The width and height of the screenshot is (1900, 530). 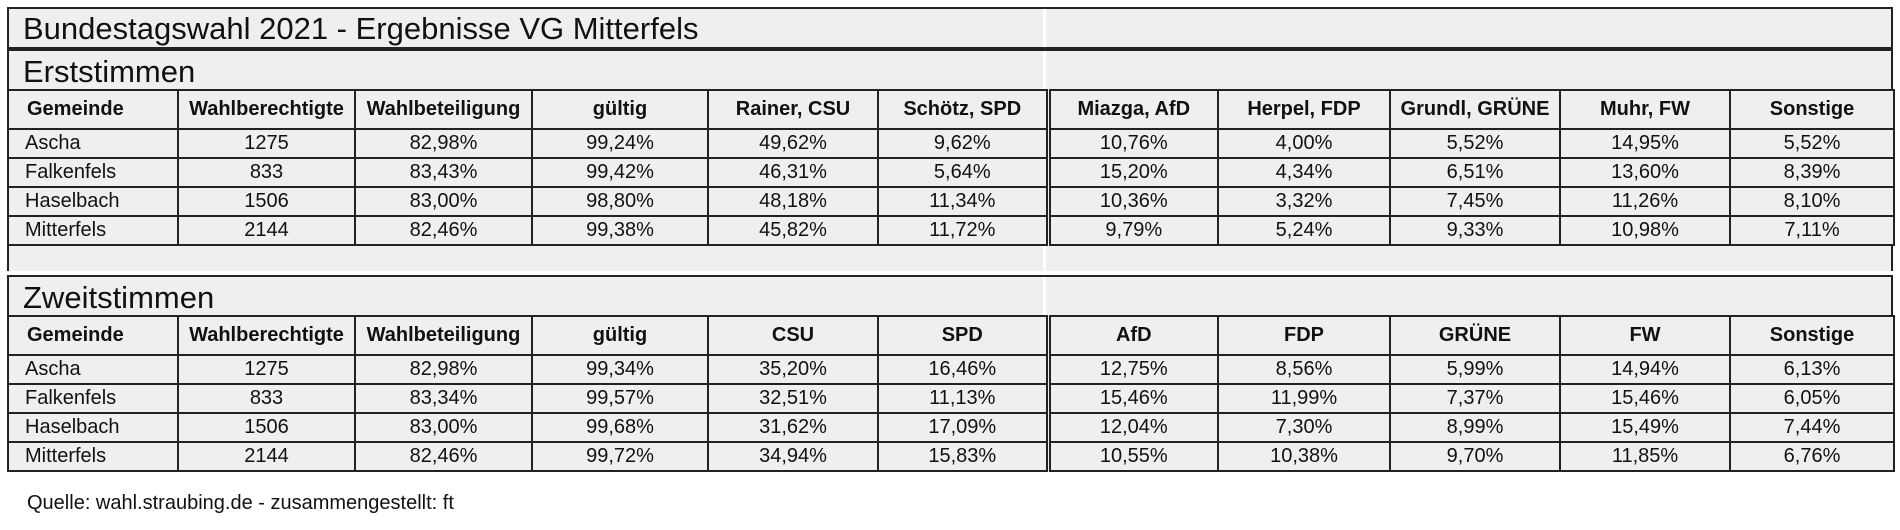 I want to click on column-header: CSU, so click(x=793, y=335).